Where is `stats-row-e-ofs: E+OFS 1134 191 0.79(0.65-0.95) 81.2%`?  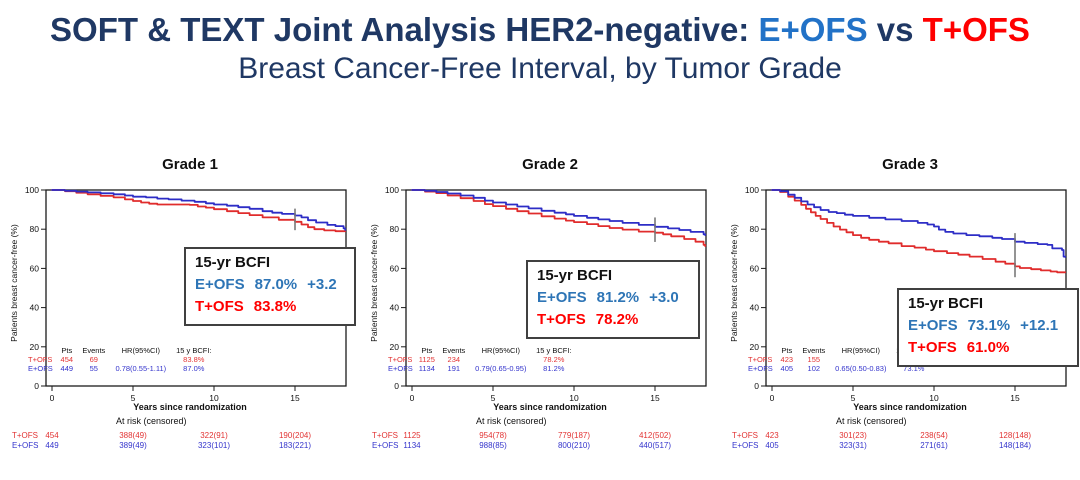 stats-row-e-ofs: E+OFS 1134 191 0.79(0.65-0.95) 81.2% is located at coordinates (476, 368).